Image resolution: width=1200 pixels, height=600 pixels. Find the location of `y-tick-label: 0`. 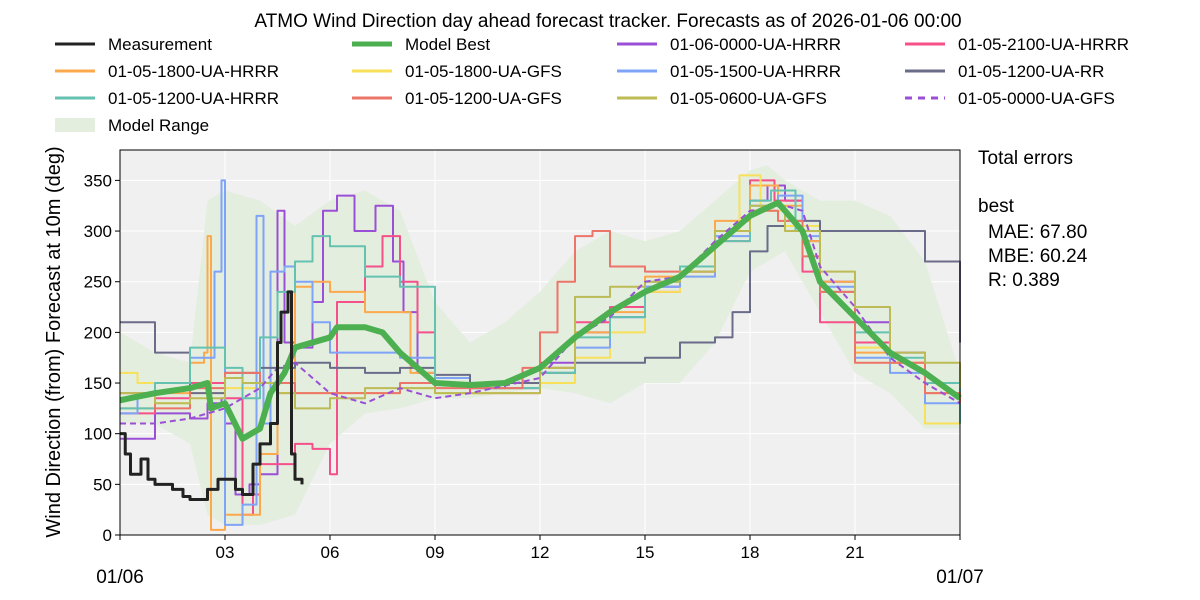

y-tick-label: 0 is located at coordinates (107, 535).